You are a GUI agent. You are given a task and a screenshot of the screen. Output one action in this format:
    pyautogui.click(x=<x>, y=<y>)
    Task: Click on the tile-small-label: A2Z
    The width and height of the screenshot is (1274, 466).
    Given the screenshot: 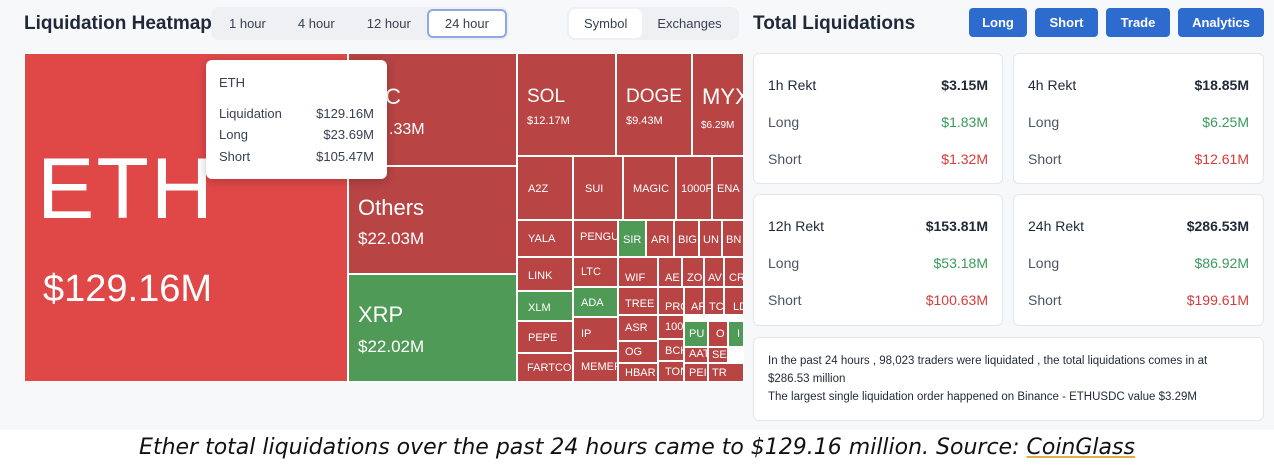 What is the action you would take?
    pyautogui.click(x=538, y=189)
    